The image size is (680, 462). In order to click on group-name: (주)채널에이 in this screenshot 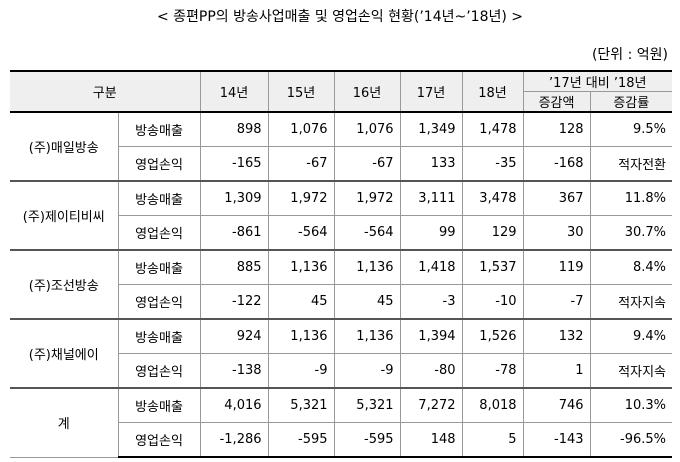, I will do `click(64, 353)`.